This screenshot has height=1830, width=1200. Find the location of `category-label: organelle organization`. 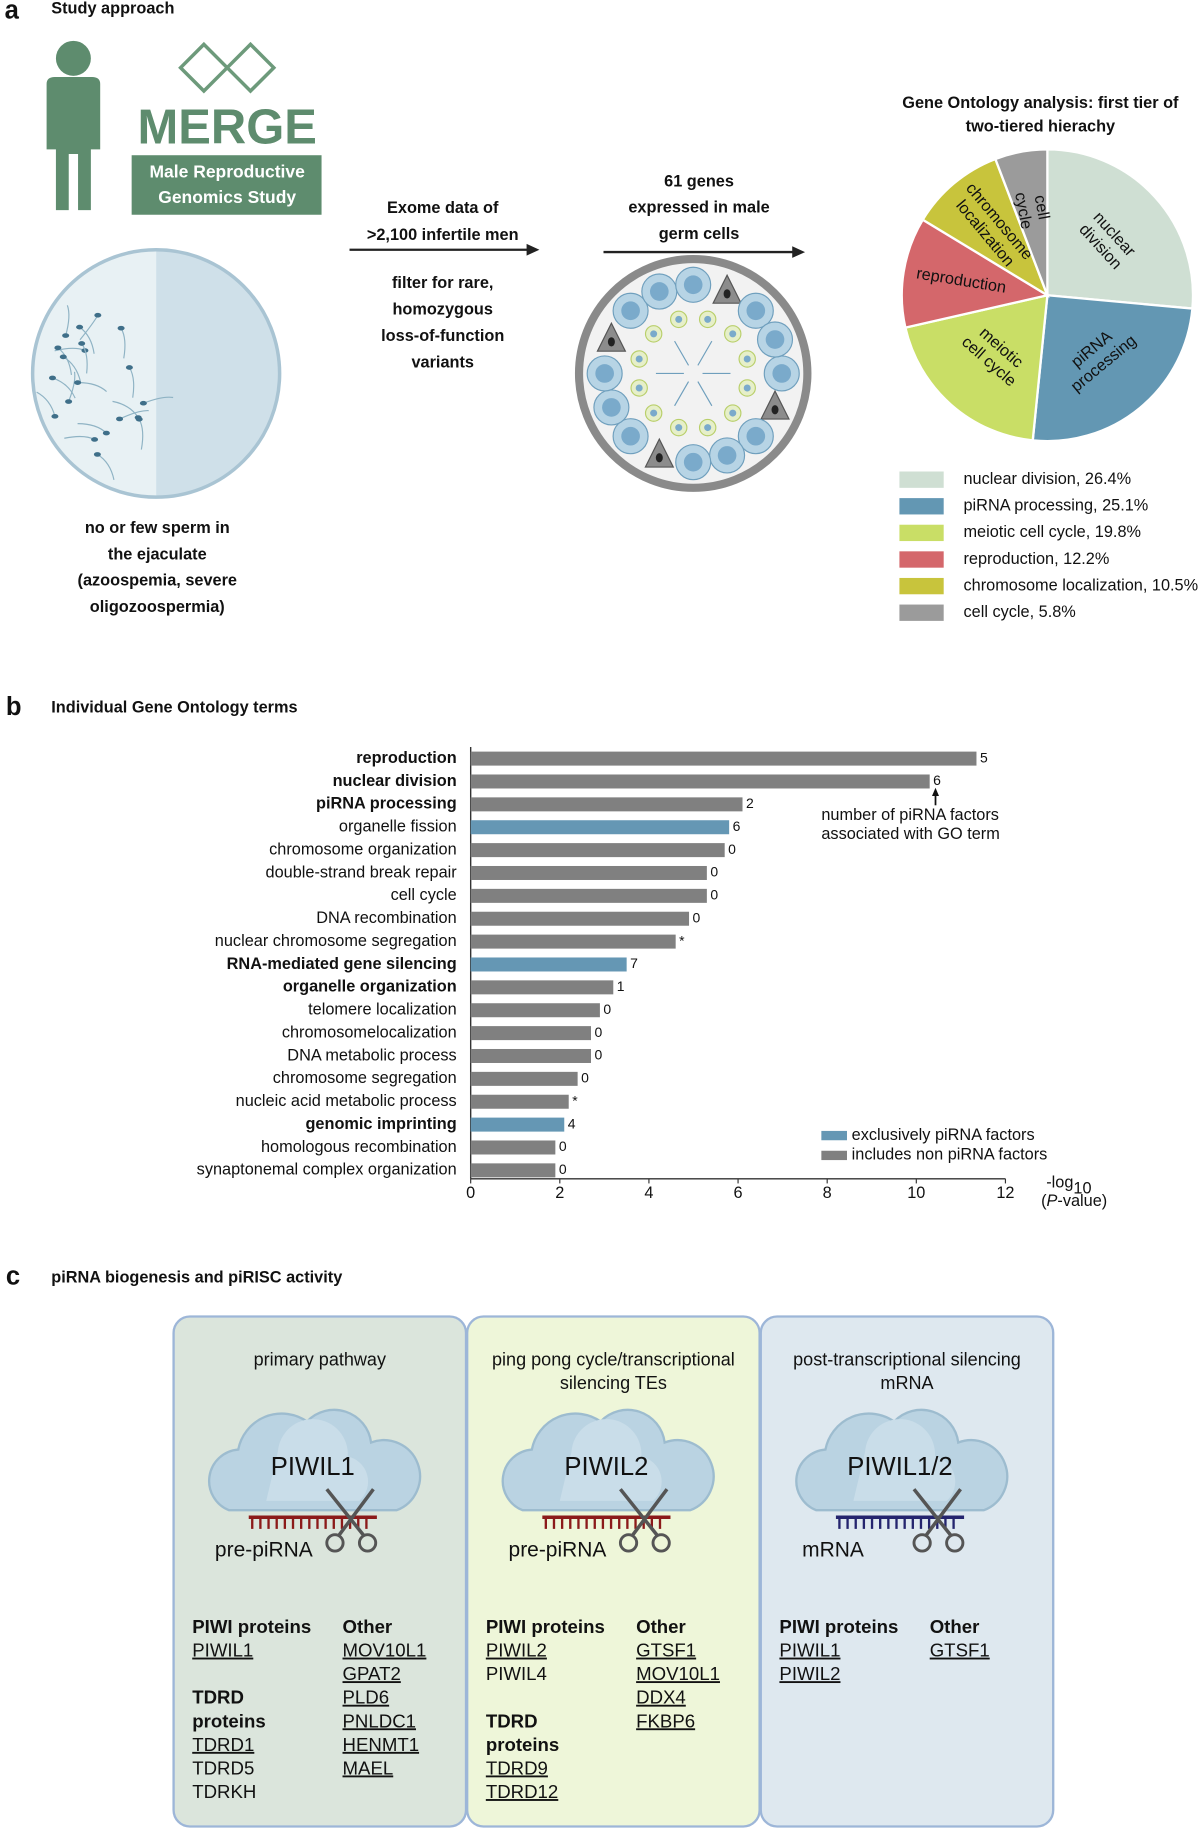

category-label: organelle organization is located at coordinates (370, 987).